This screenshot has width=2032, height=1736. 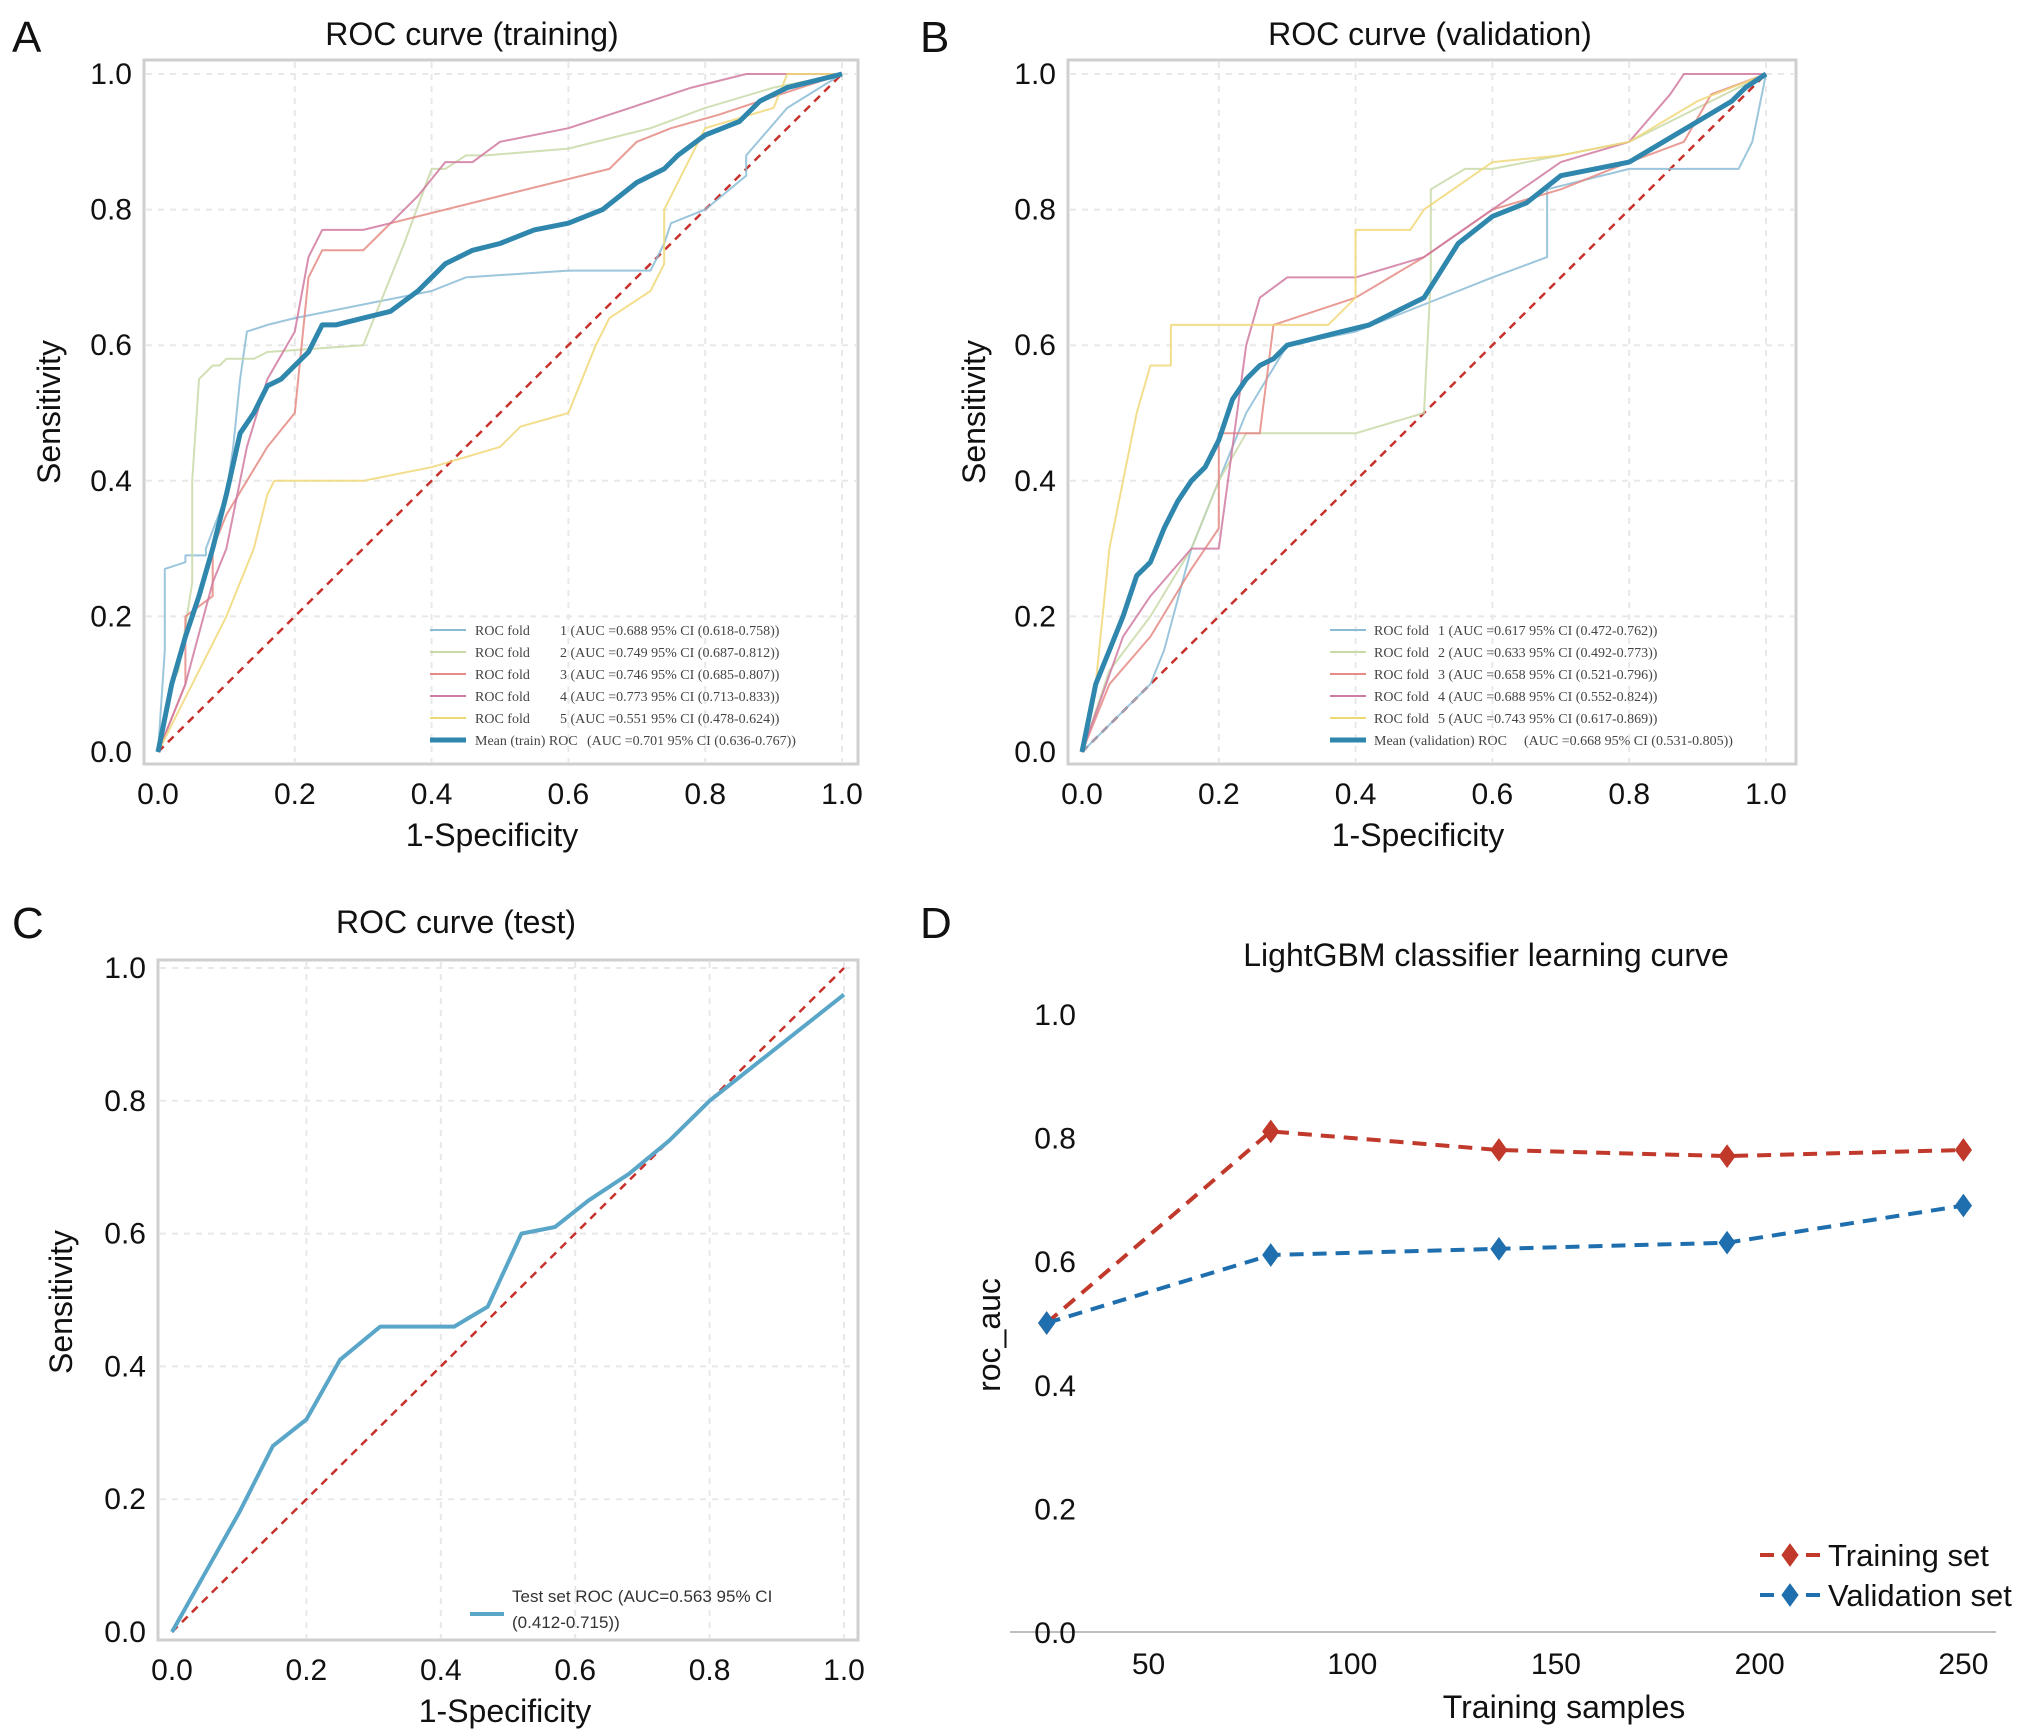 What do you see at coordinates (1148, 1664) in the screenshot?
I see `x-tick-label-d: 50` at bounding box center [1148, 1664].